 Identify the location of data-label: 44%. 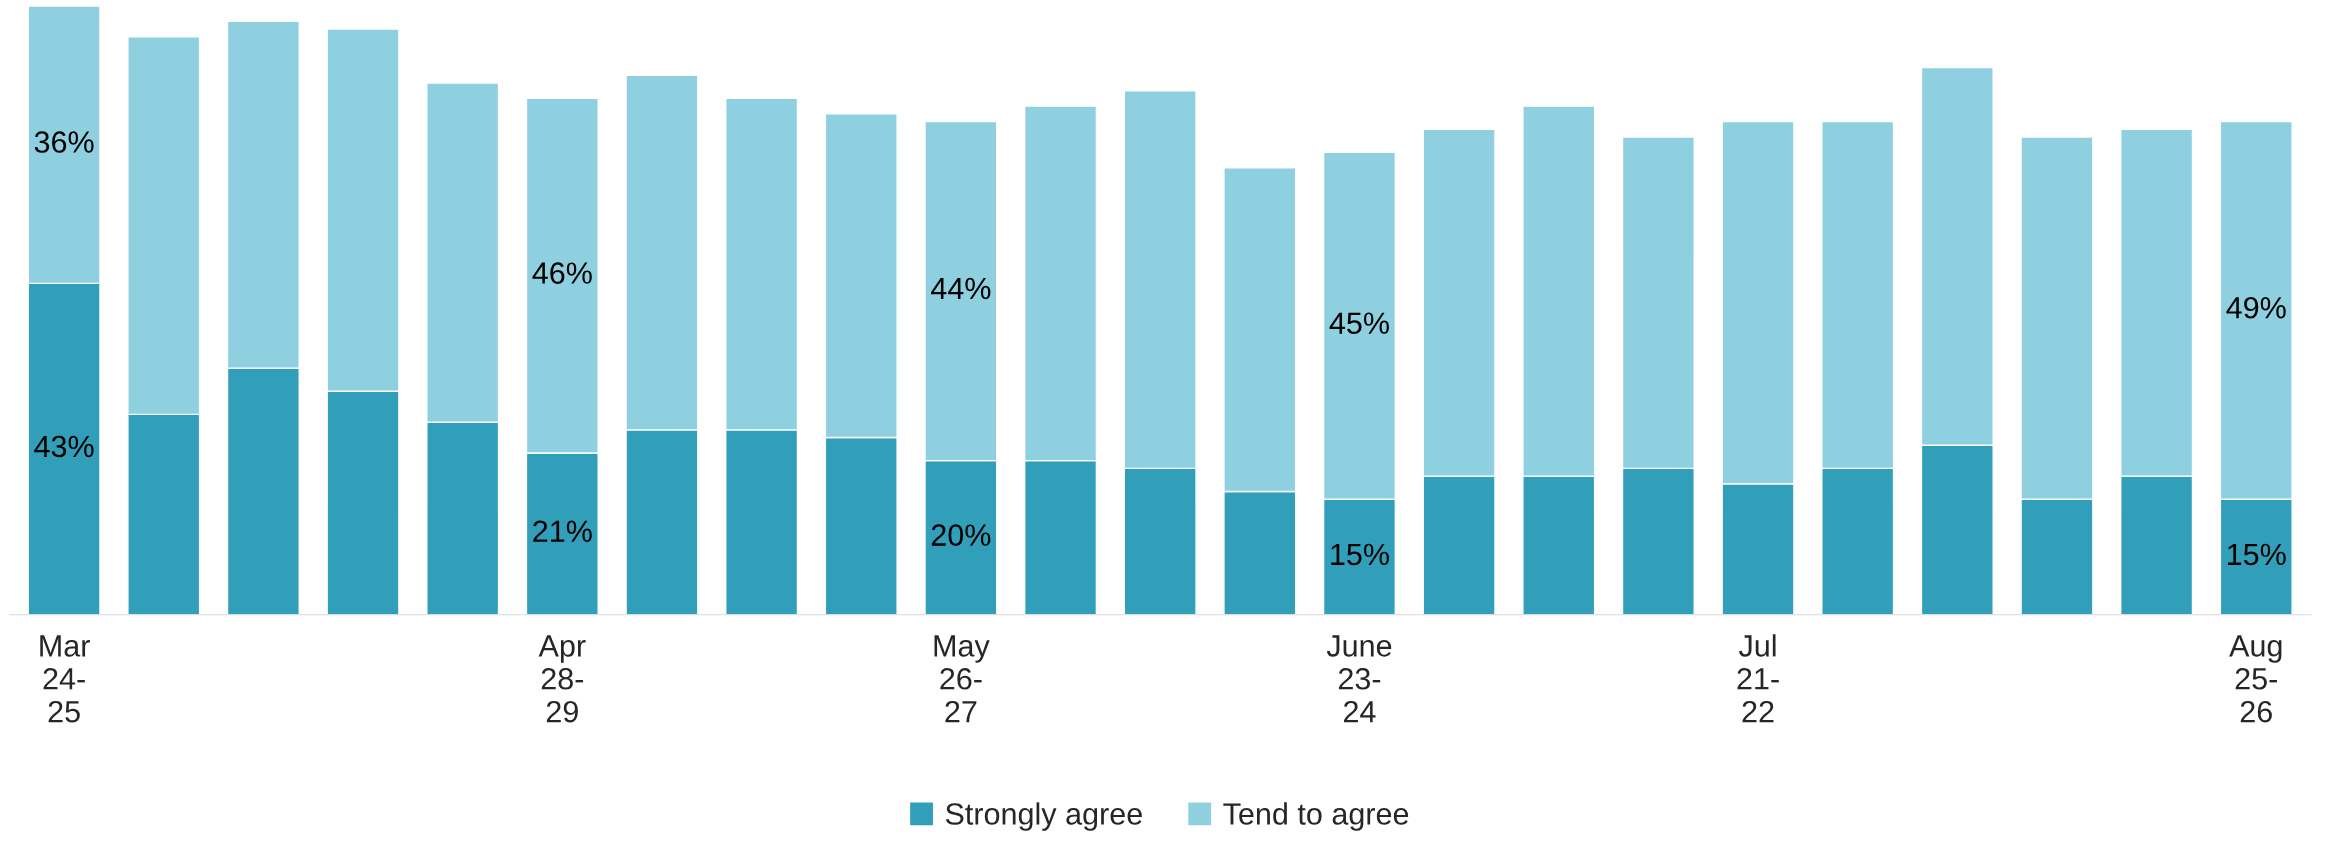
(961, 288).